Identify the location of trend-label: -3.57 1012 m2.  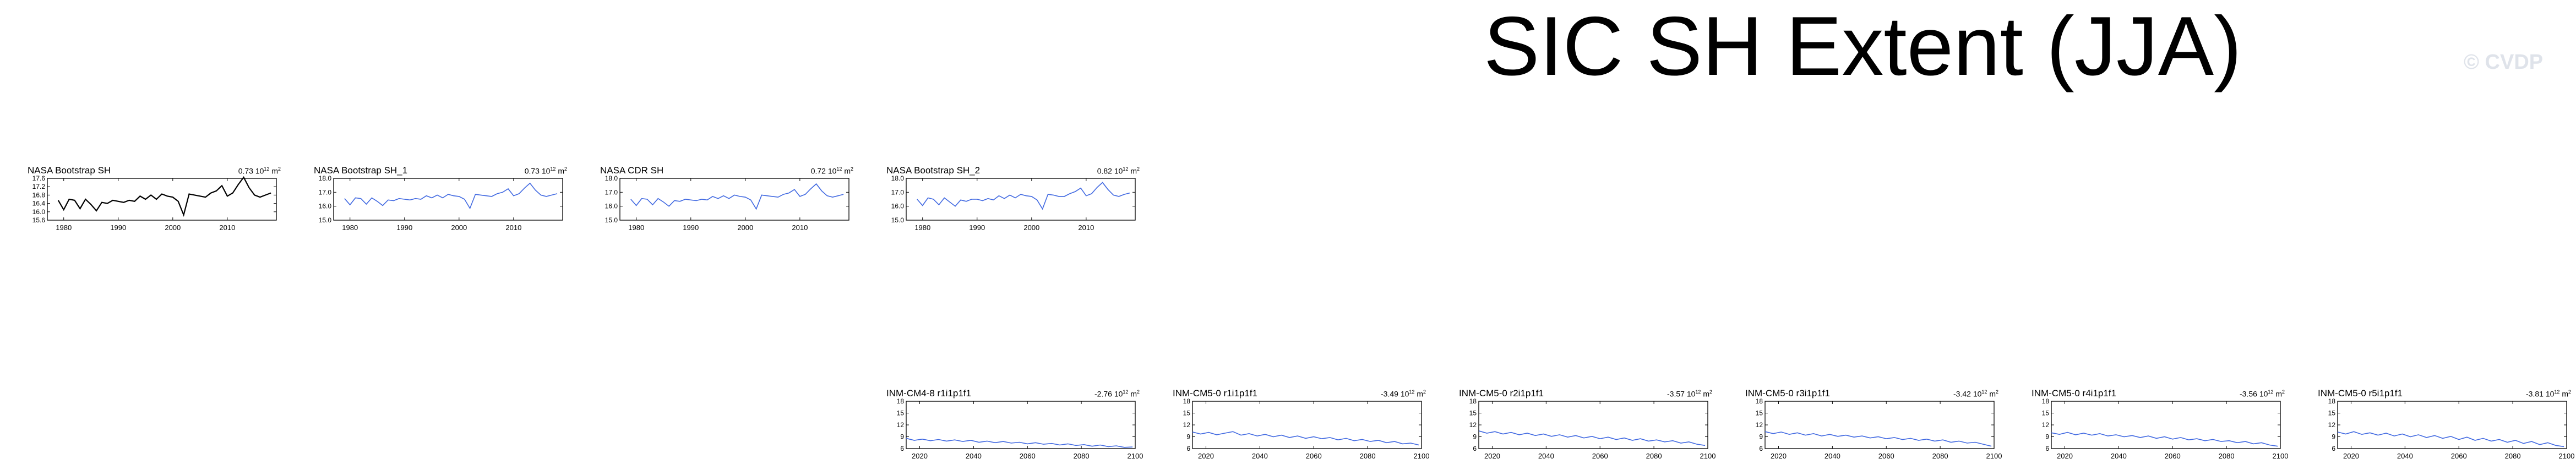
(1689, 393).